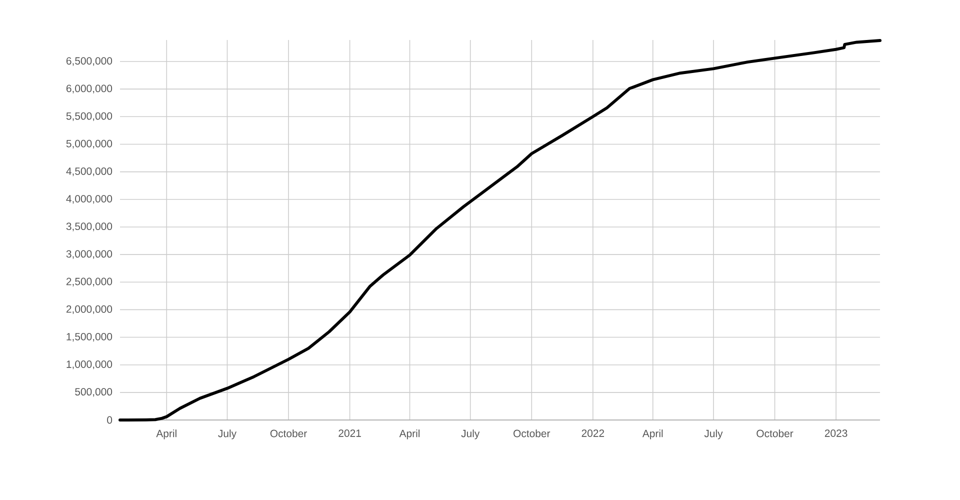 The width and height of the screenshot is (960, 500). What do you see at coordinates (89, 365) in the screenshot?
I see `y-tick-label: 1,000,000` at bounding box center [89, 365].